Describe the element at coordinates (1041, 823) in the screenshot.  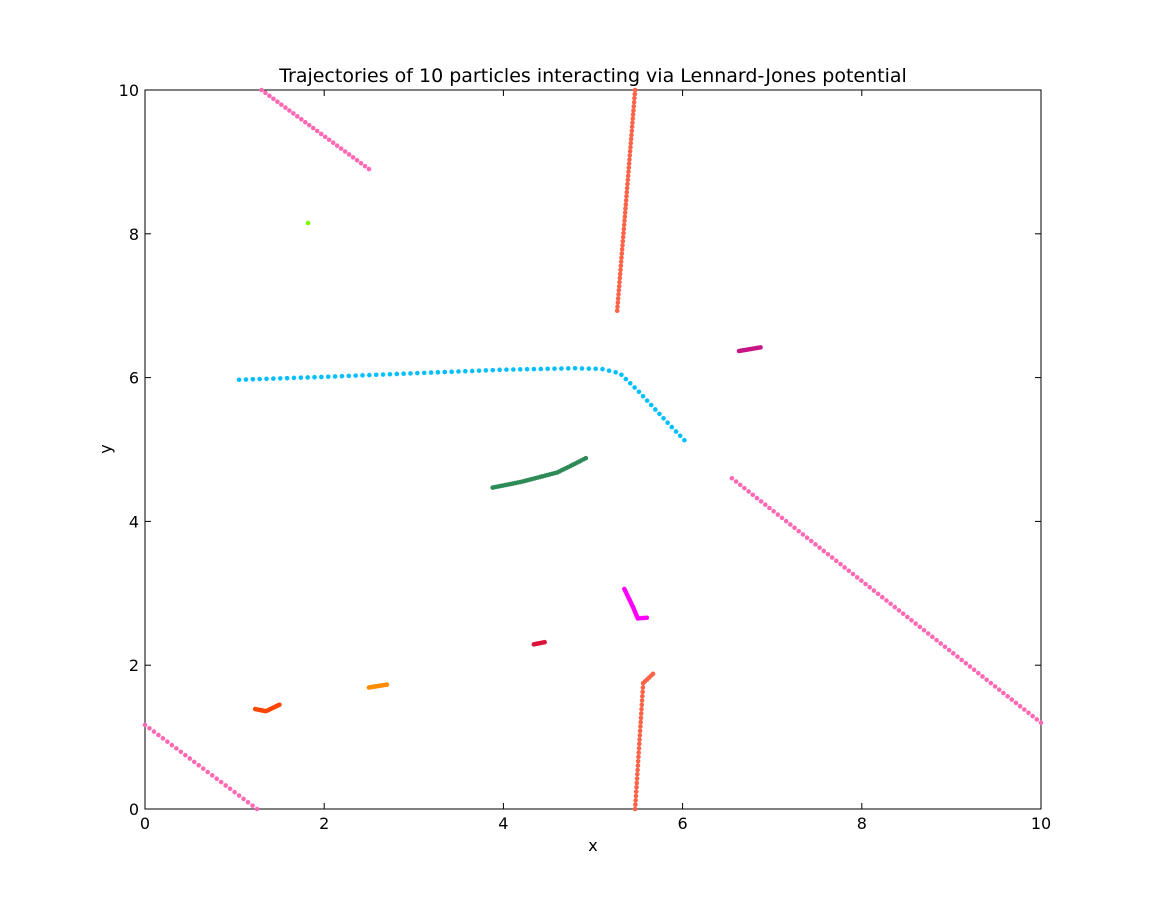
I see `x-tick-label: 10` at that location.